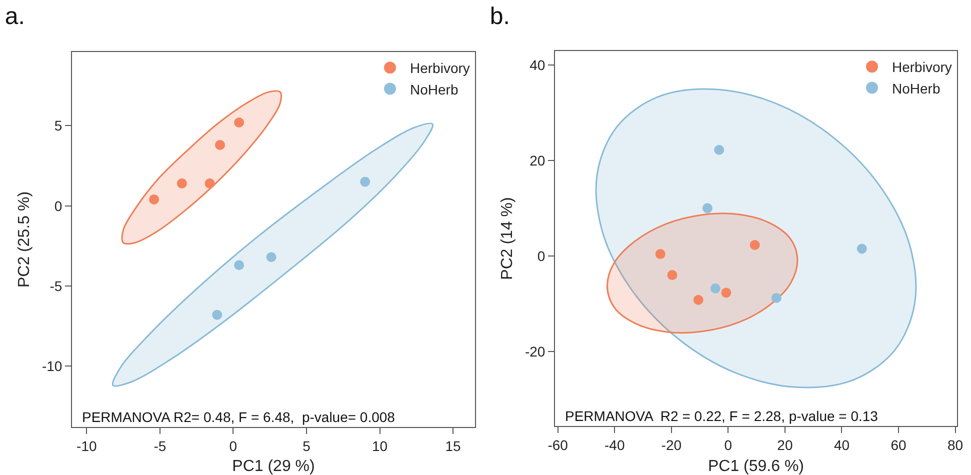 Image resolution: width=971 pixels, height=475 pixels. Describe the element at coordinates (538, 160) in the screenshot. I see `y-tick-label: 20` at that location.